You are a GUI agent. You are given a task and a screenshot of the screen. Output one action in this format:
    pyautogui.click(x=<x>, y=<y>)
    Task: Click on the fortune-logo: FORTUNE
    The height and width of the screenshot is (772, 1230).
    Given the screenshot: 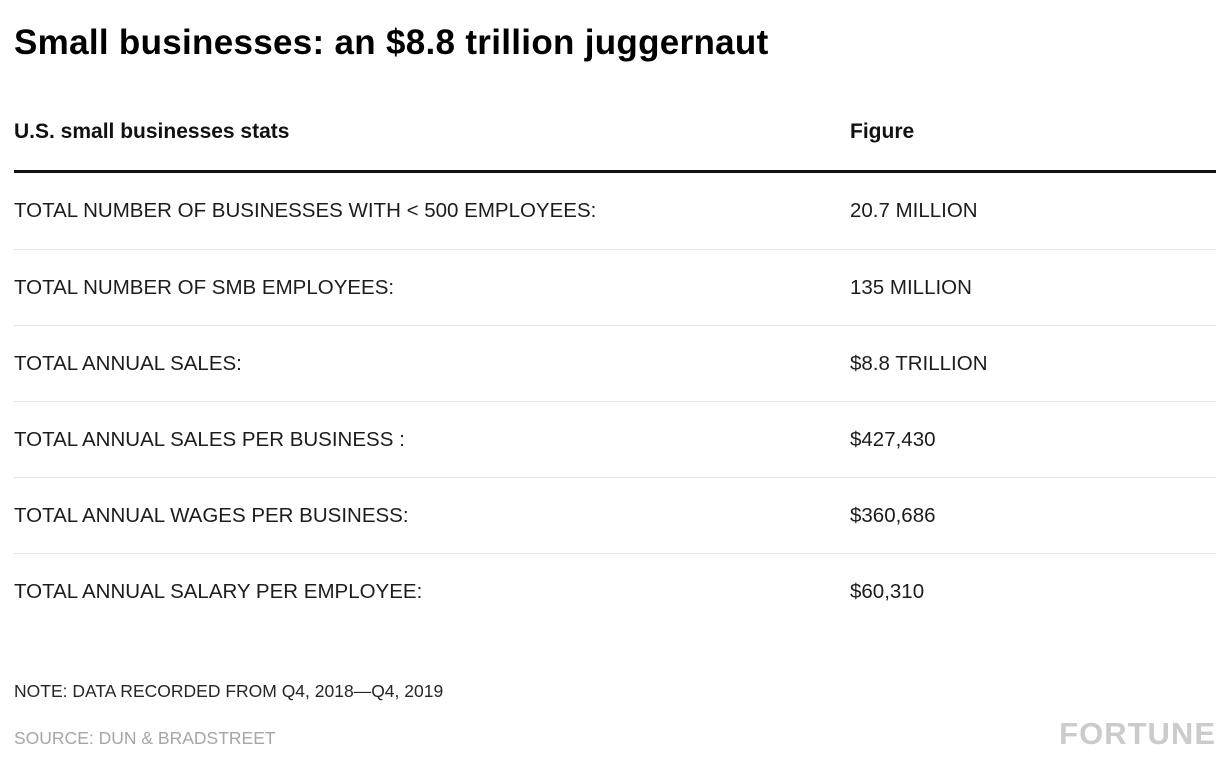 What is the action you would take?
    pyautogui.click(x=1137, y=733)
    